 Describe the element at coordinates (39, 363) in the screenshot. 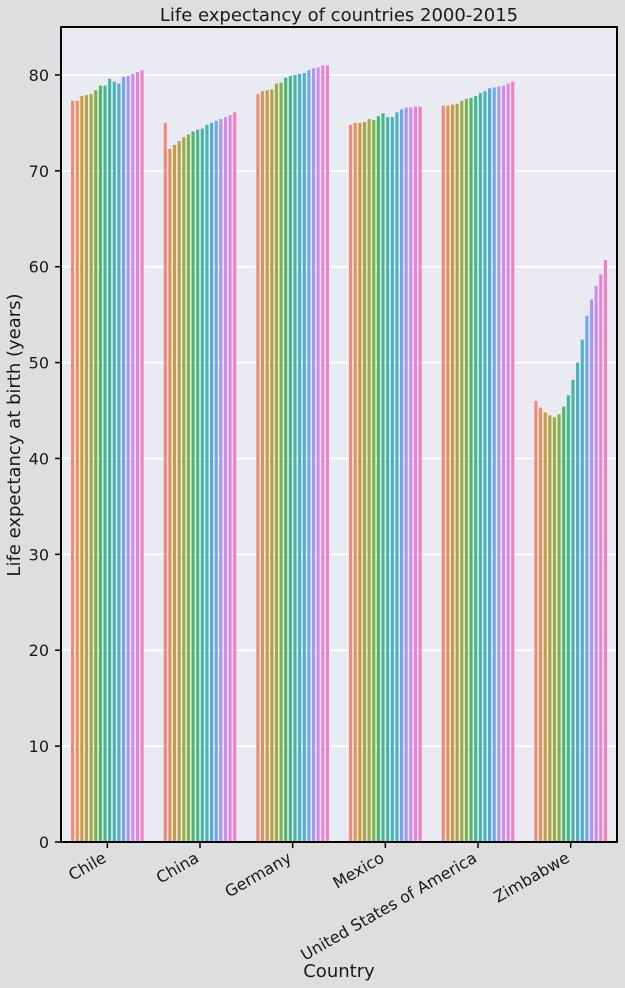

I see `y-tick-label: 50` at that location.